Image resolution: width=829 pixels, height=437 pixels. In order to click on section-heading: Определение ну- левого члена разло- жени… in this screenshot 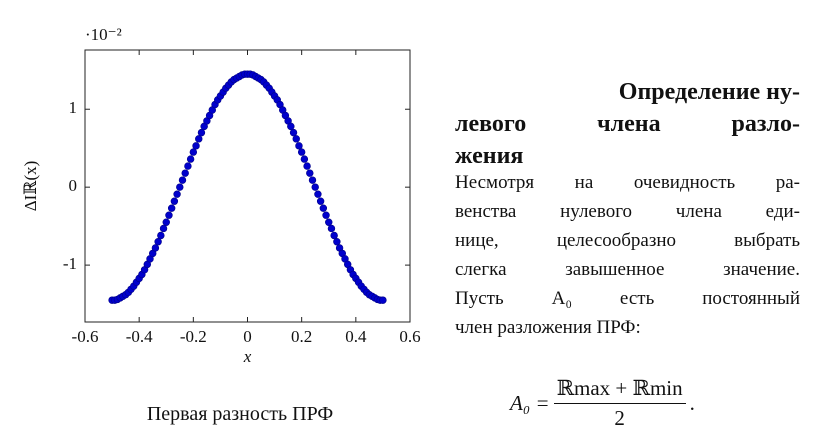, I will do `click(627, 124)`.